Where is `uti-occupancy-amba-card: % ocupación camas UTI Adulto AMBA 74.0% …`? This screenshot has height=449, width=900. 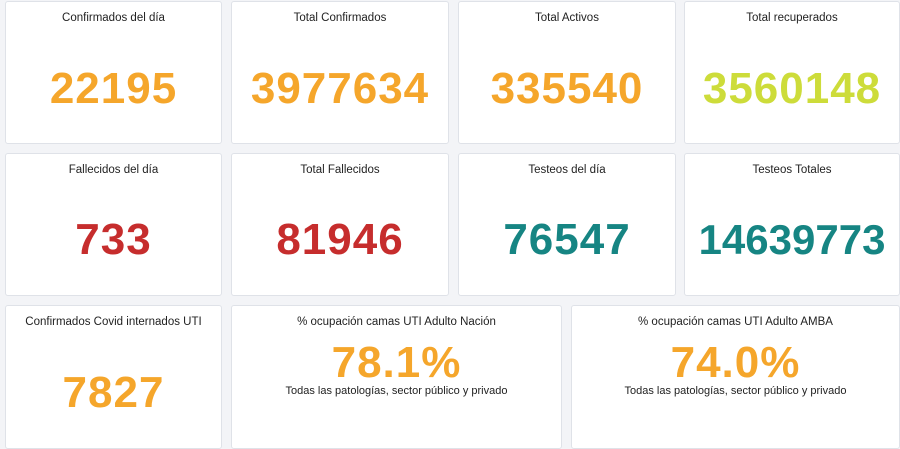 uti-occupancy-amba-card: % ocupación camas UTI Adulto AMBA 74.0% … is located at coordinates (735, 377).